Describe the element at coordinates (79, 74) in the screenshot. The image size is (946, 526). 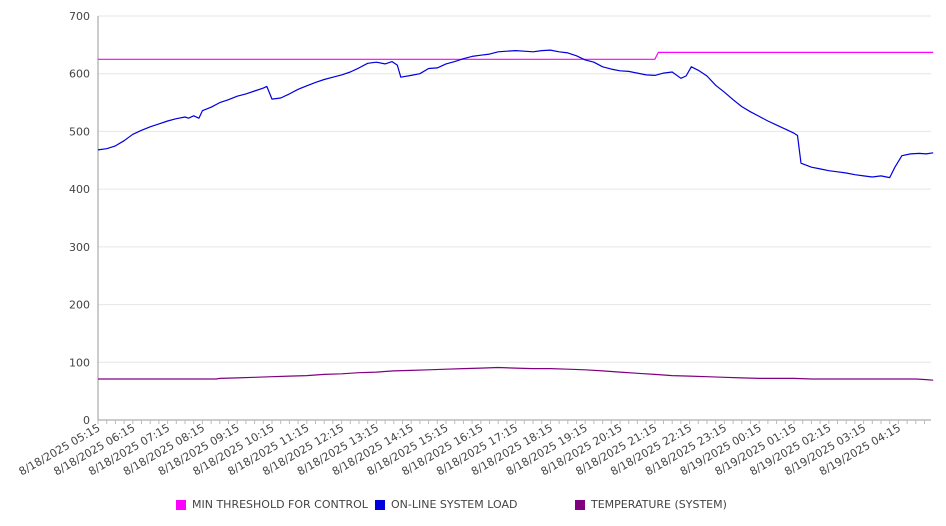
I see `y-tick-label-600: 600` at that location.